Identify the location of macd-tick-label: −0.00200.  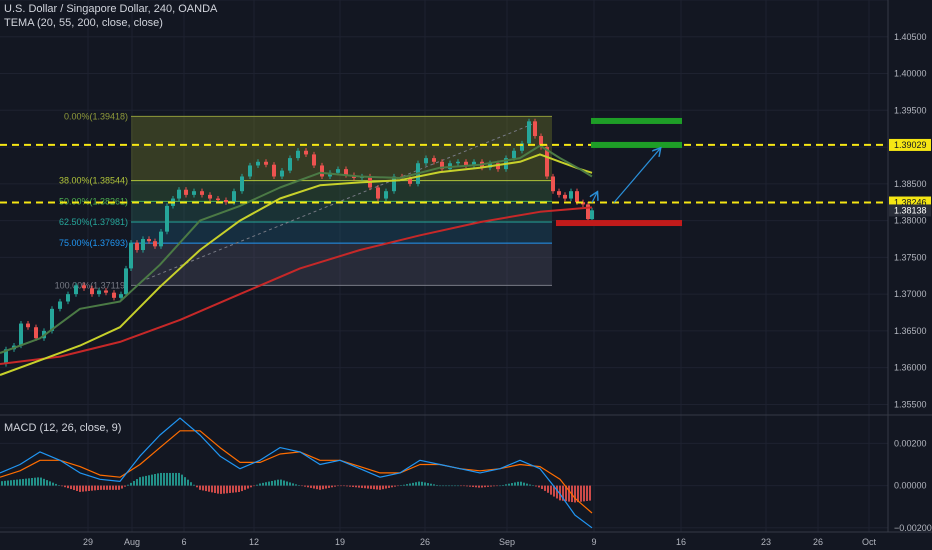
(913, 528).